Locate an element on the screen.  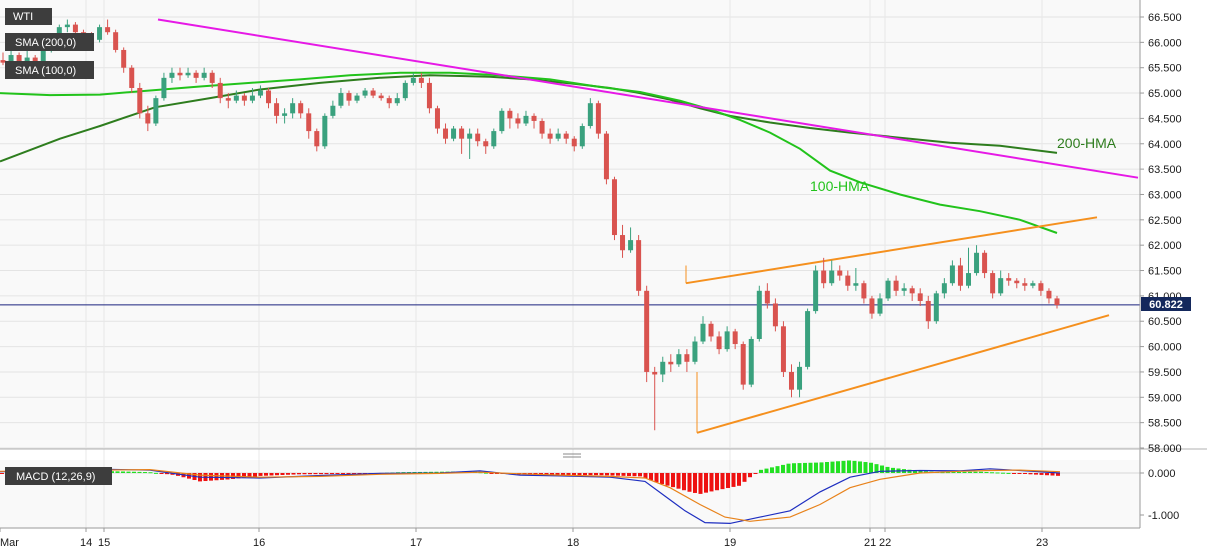
y-tick-label: 58.500 is located at coordinates (1165, 424).